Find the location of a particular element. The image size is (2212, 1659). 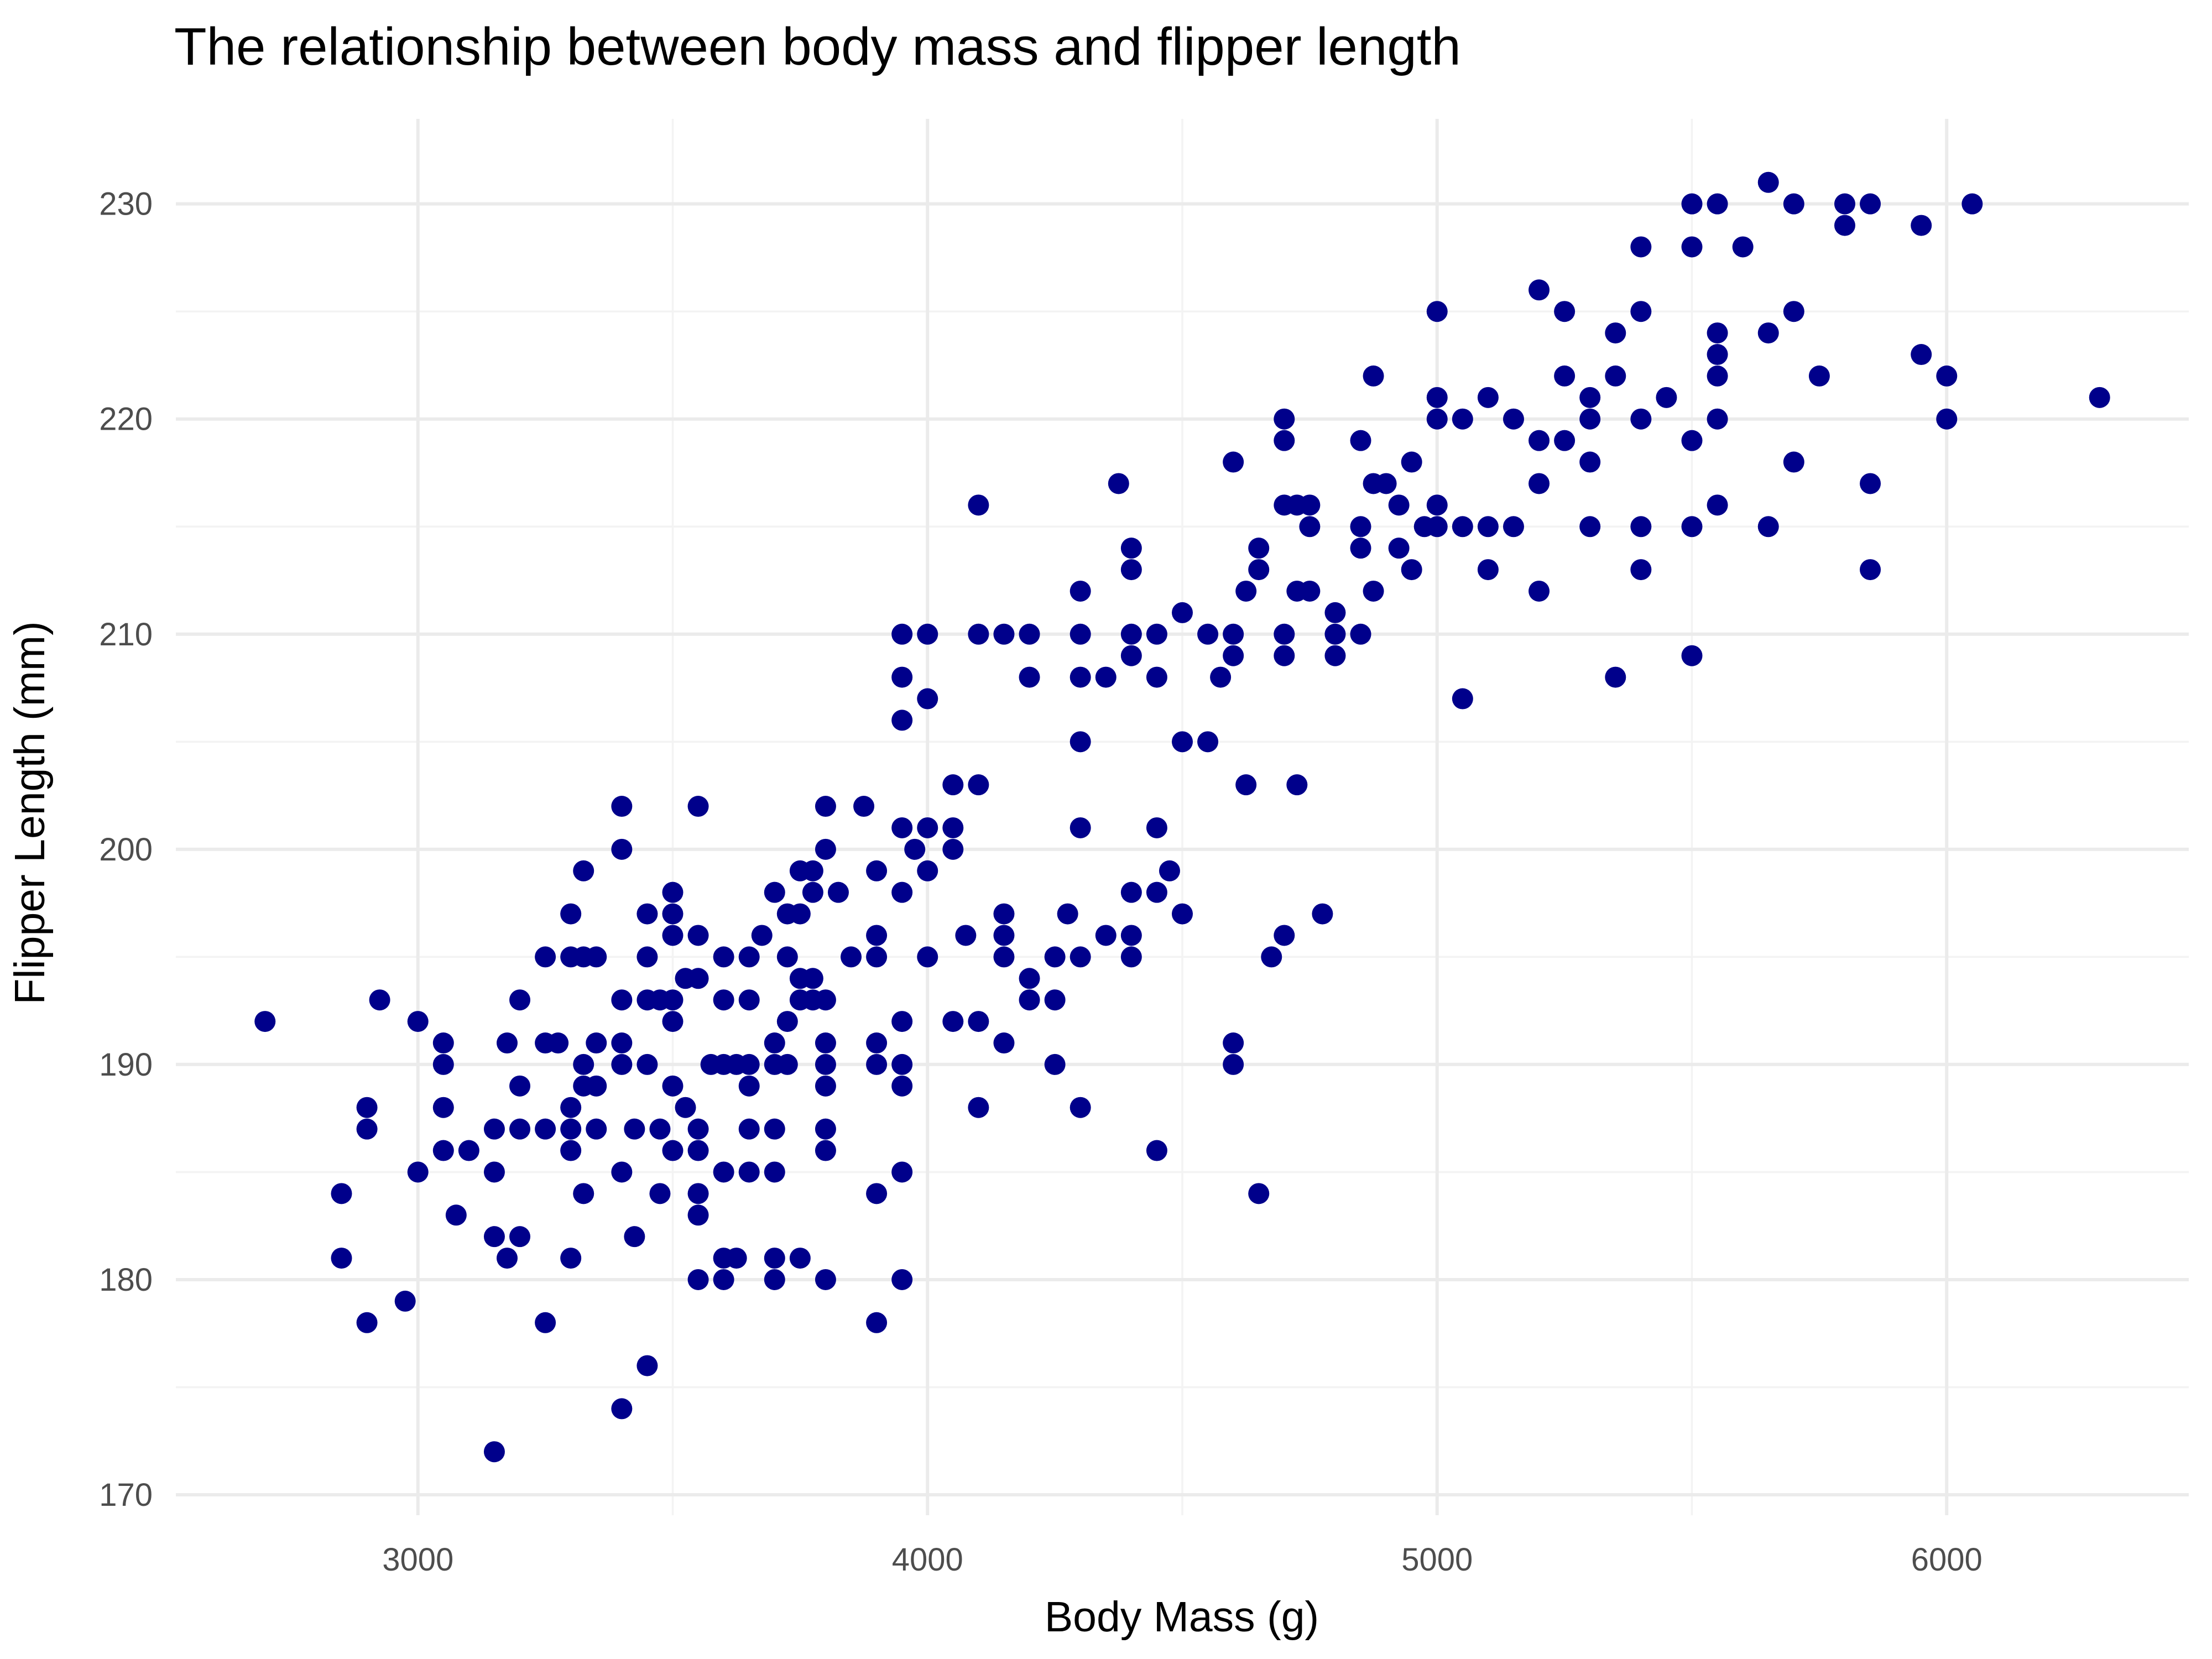

y-tick-label: 170 is located at coordinates (126, 1495).